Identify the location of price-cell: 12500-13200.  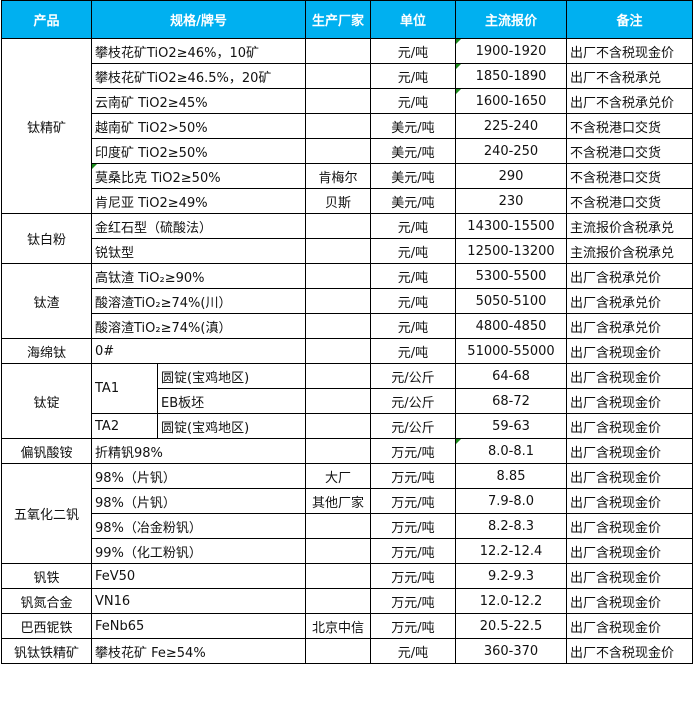
(511, 251).